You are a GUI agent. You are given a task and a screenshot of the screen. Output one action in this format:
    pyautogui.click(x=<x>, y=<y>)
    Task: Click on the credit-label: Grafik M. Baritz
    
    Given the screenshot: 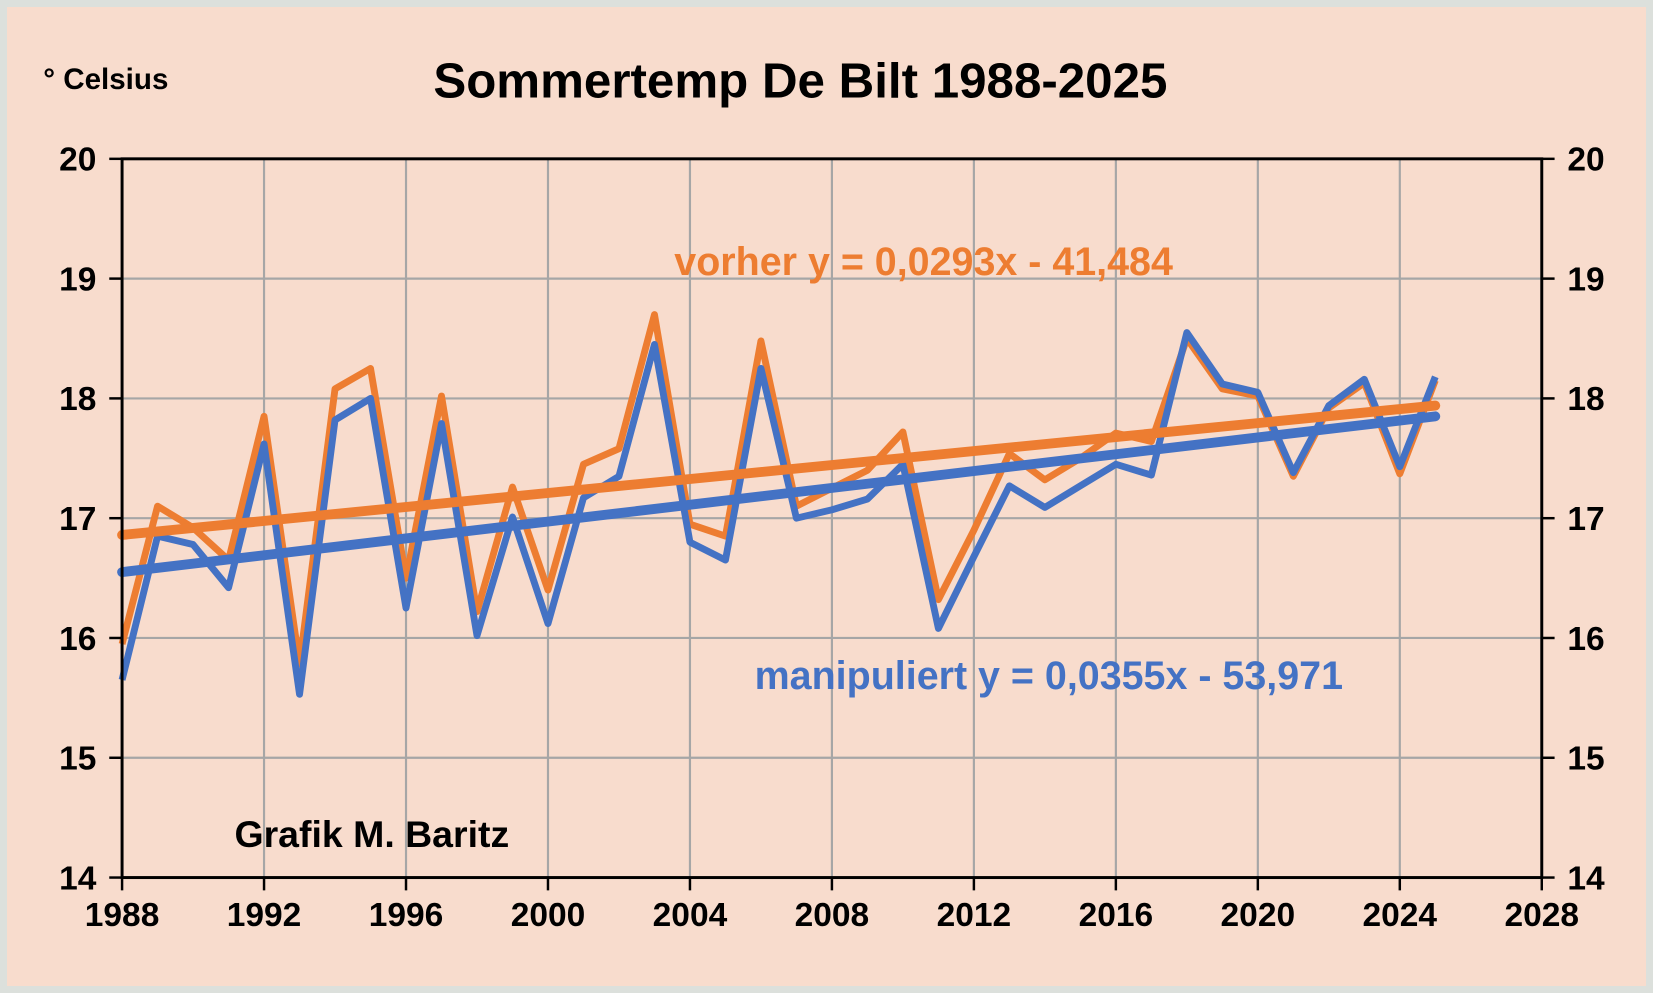 What is the action you would take?
    pyautogui.click(x=371, y=834)
    